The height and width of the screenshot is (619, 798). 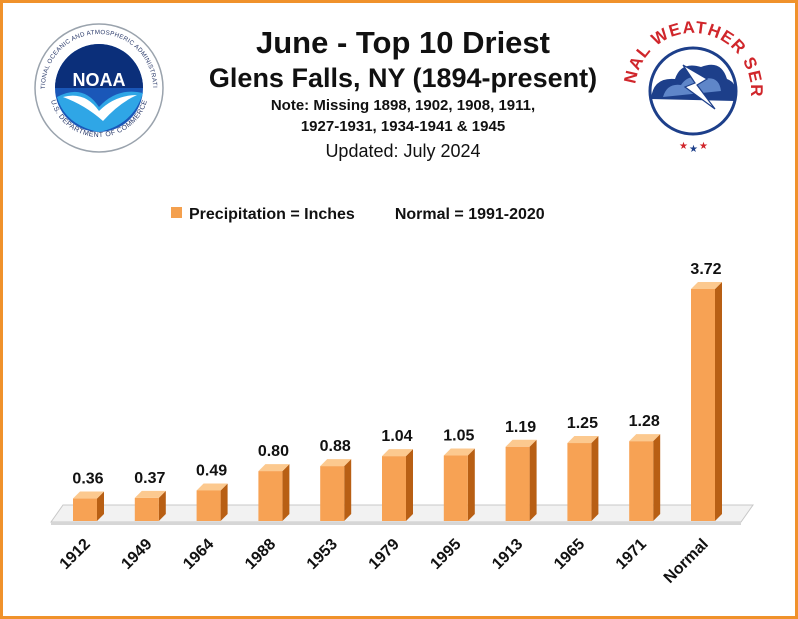 What do you see at coordinates (403, 105) in the screenshot?
I see `missing-years-note-line1: Note: Missing 1898, 1902, 1908, 1911,` at bounding box center [403, 105].